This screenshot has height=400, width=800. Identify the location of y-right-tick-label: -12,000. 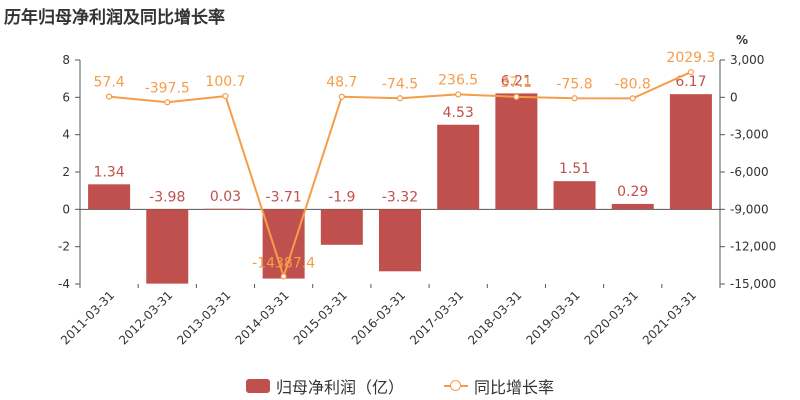
(753, 247).